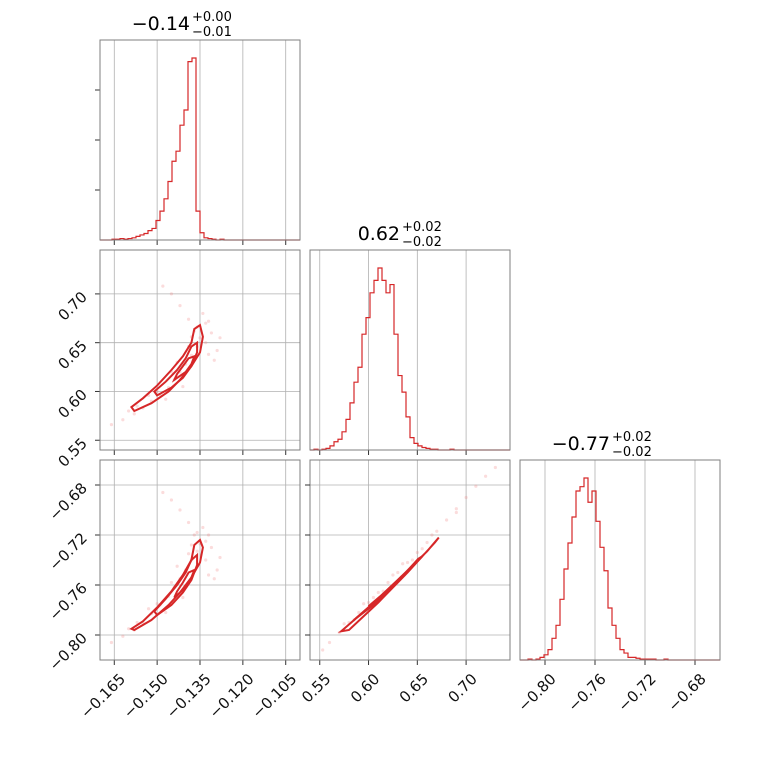 This screenshot has width=760, height=760. Describe the element at coordinates (687, 692) in the screenshot. I see `x-tick-label: −0.68` at that location.